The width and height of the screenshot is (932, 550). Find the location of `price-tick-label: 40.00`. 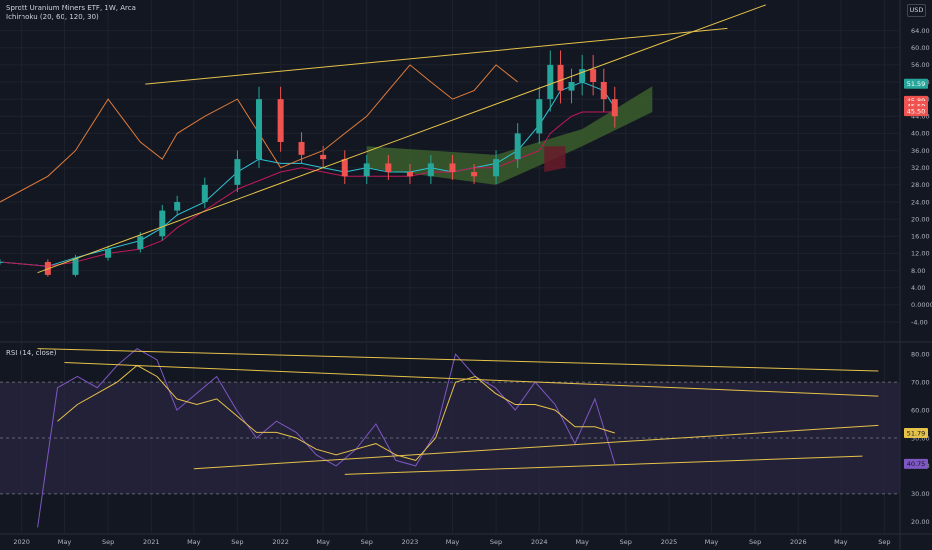

price-tick-label: 40.00 is located at coordinates (920, 134).